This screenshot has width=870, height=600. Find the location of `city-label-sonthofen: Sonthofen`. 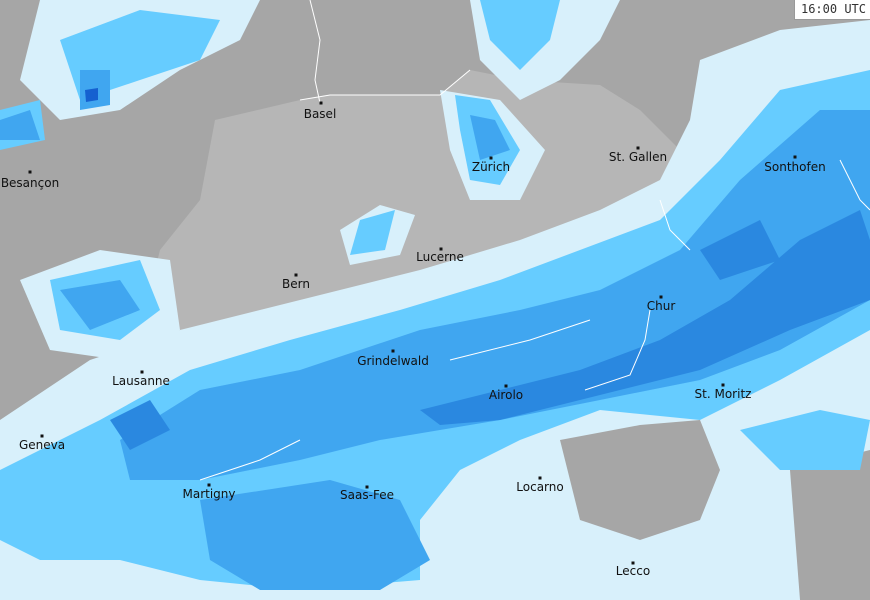

city-label-sonthofen: Sonthofen is located at coordinates (795, 167).